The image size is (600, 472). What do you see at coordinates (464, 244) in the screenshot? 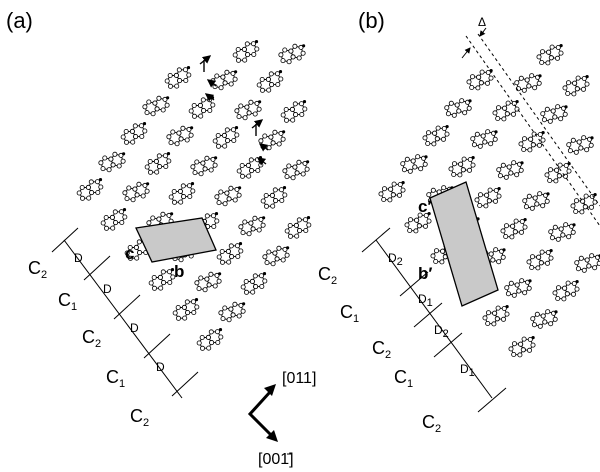
I see `panel-b-unit-cell` at bounding box center [464, 244].